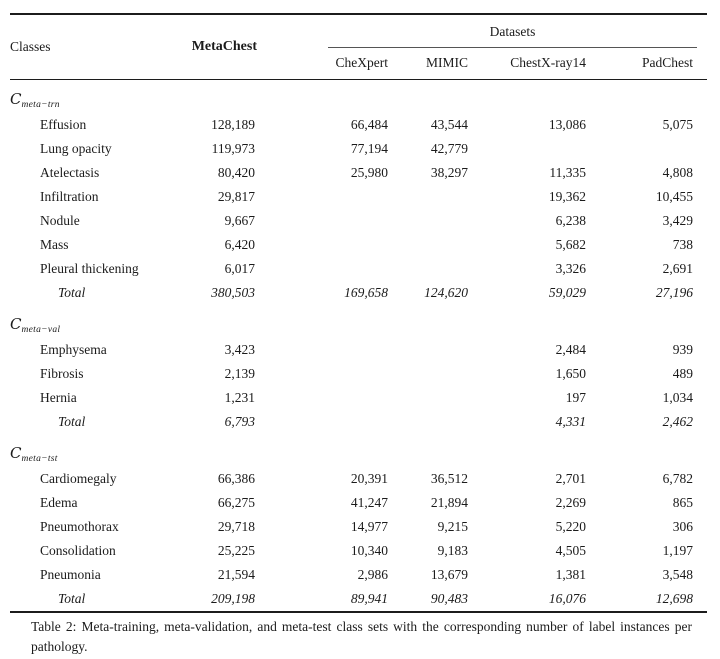 The image size is (720, 659). I want to click on metachest-value: 128,189, so click(233, 124).